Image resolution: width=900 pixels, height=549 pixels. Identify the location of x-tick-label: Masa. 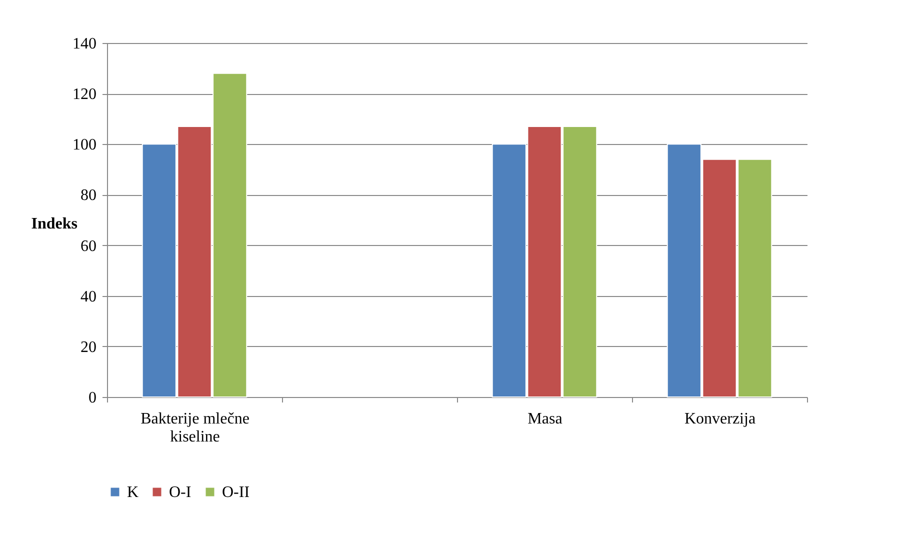
(545, 419).